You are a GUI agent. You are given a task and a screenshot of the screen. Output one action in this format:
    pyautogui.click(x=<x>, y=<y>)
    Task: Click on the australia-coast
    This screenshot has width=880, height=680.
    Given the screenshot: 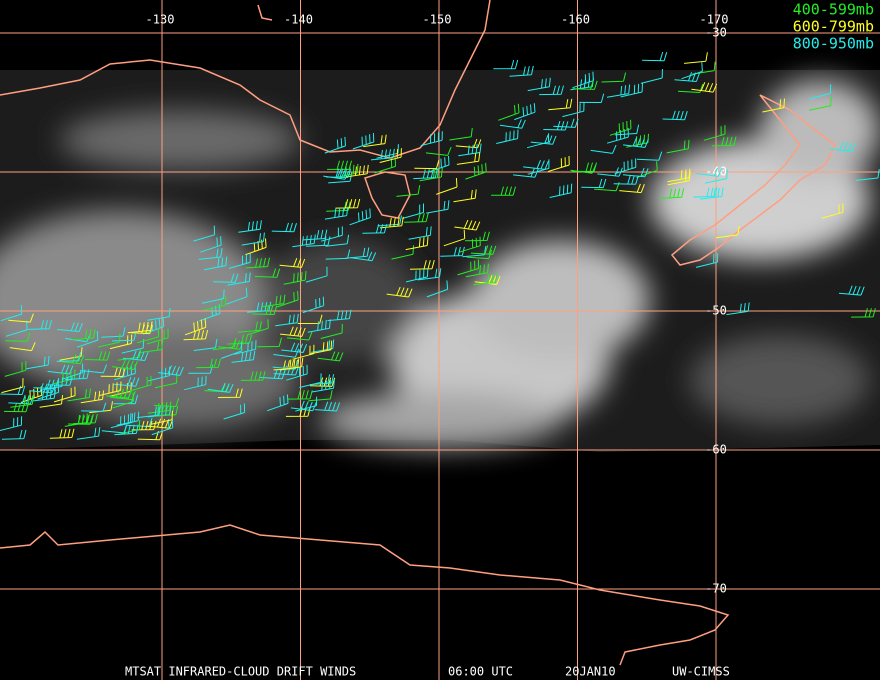 What is the action you would take?
    pyautogui.click(x=265, y=12)
    